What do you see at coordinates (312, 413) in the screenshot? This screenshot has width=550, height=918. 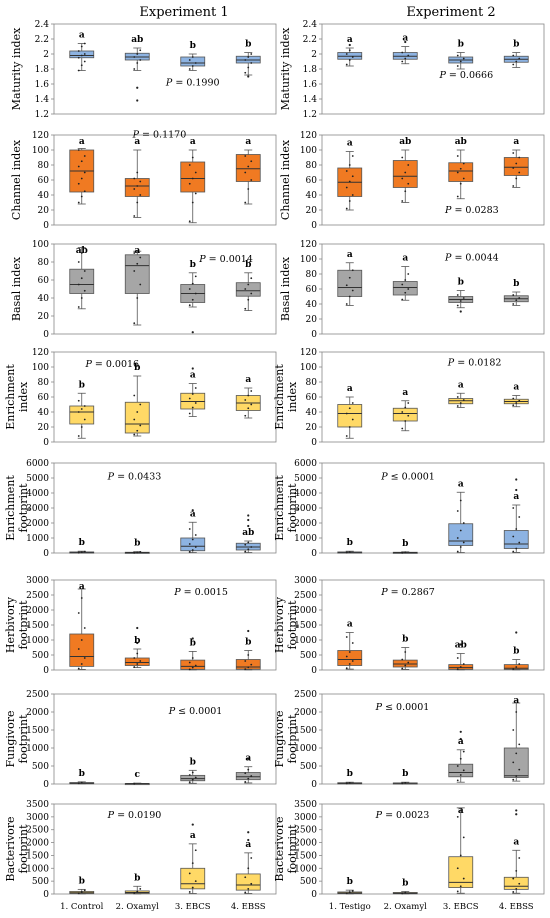 I see `y-tick-label: 40` at bounding box center [312, 413].